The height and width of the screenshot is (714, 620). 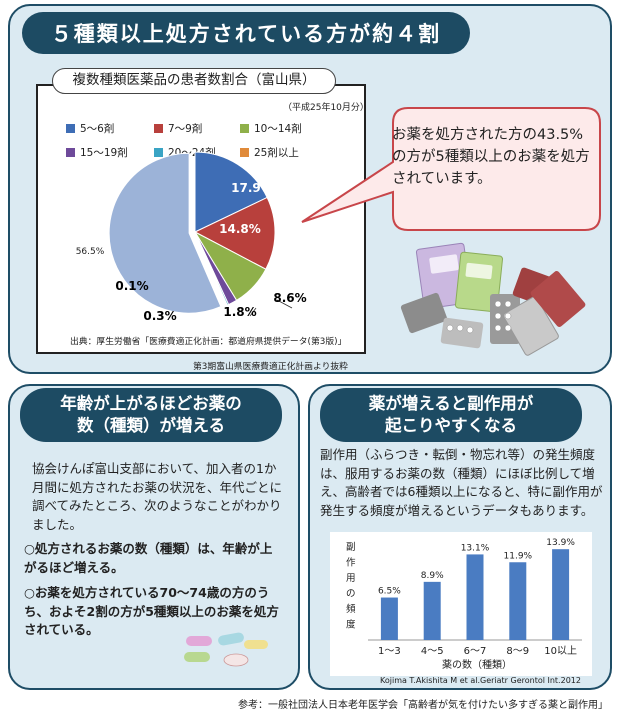 I want to click on legend-item: 5～6剤, so click(x=90, y=128).